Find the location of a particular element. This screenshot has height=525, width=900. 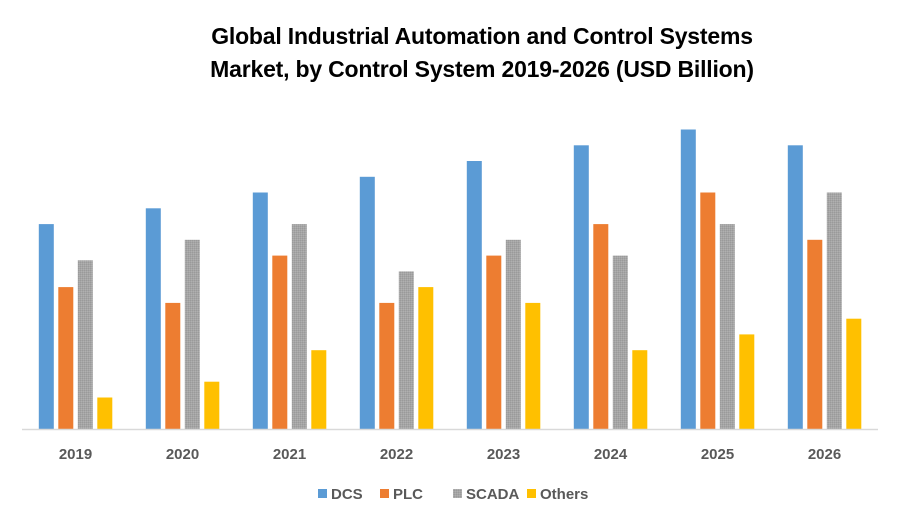

legend-label-dcs: DCS is located at coordinates (347, 494).